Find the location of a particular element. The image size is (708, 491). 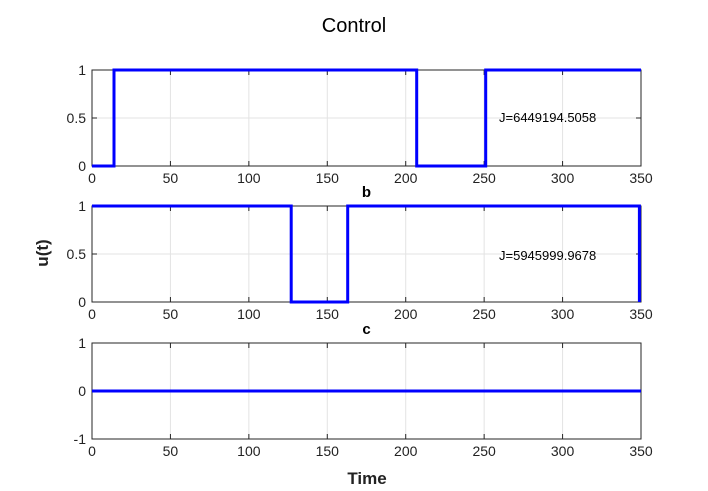

x-axis-label: Time is located at coordinates (366, 478).